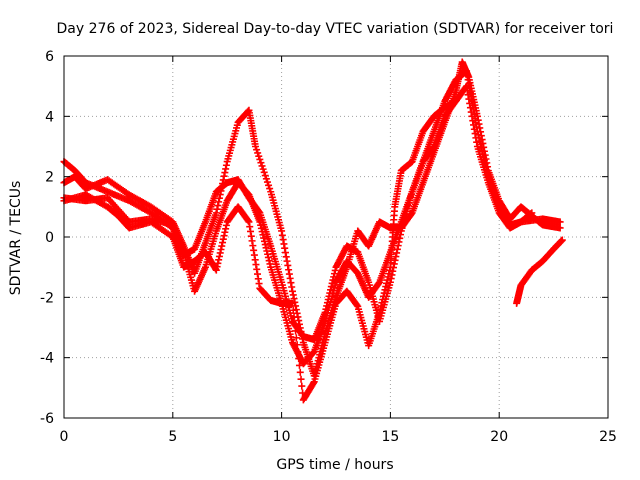  What do you see at coordinates (608, 437) in the screenshot?
I see `x-tick-label: 25` at bounding box center [608, 437].